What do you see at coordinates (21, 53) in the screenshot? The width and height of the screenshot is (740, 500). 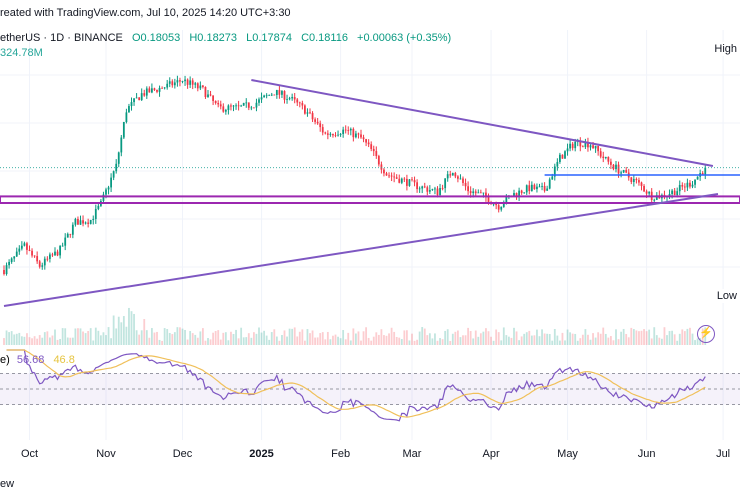 I see `volume-value: 324.78M` at bounding box center [21, 53].